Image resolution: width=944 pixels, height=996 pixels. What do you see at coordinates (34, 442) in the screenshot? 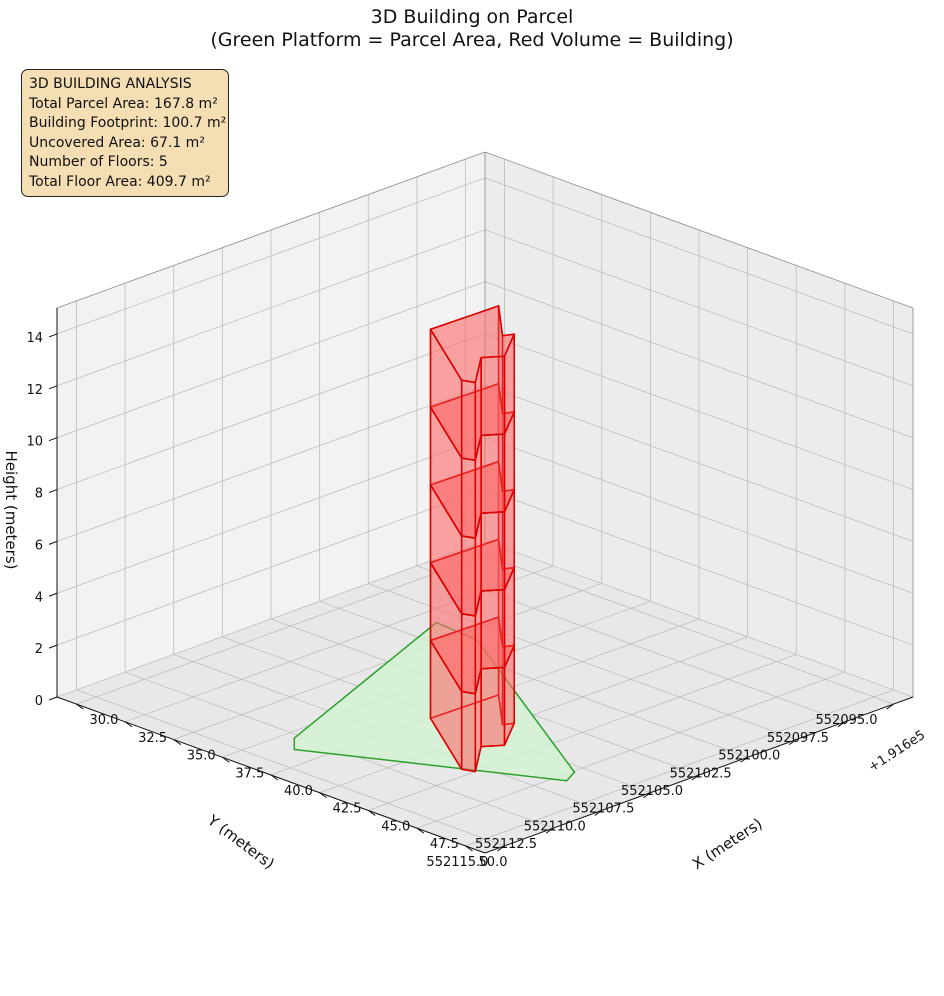
I see `z-tick-label: 10` at bounding box center [34, 442].